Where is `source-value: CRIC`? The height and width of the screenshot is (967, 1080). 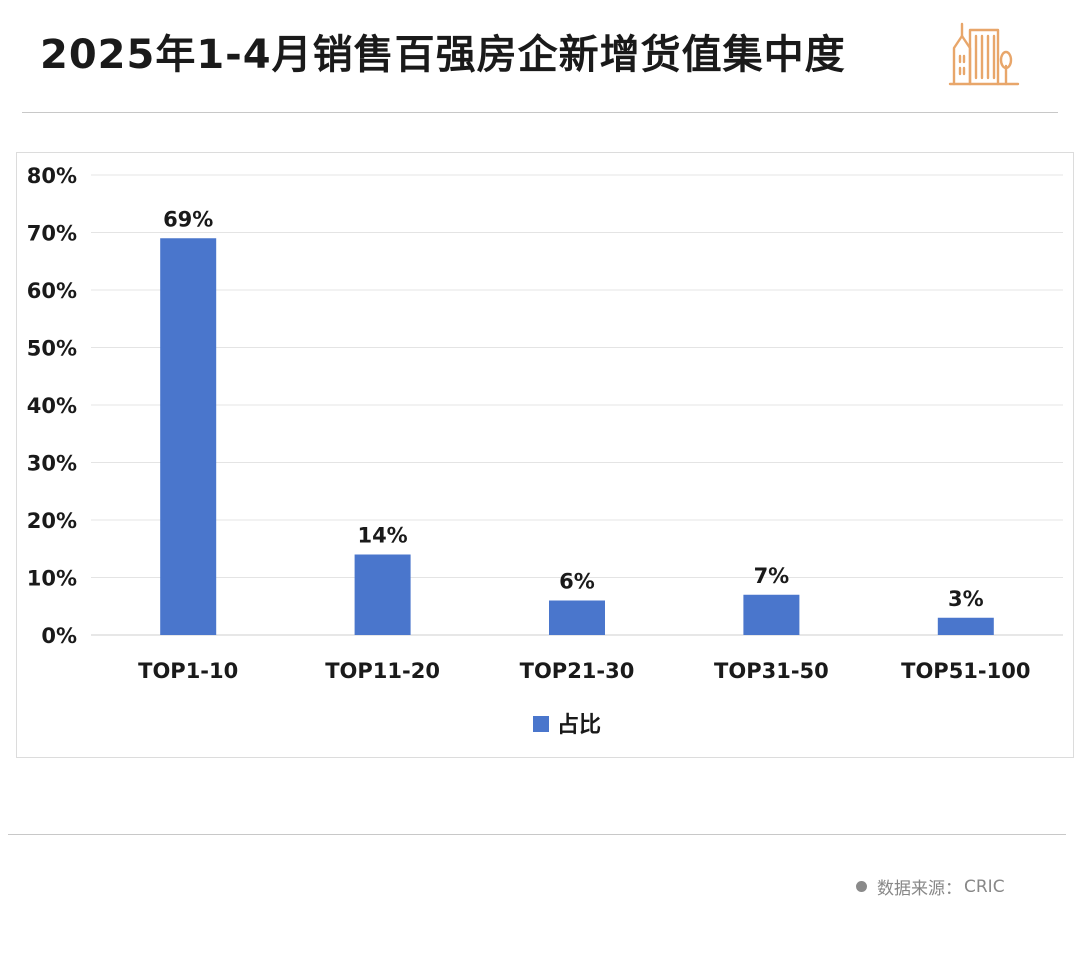 source-value: CRIC is located at coordinates (984, 886).